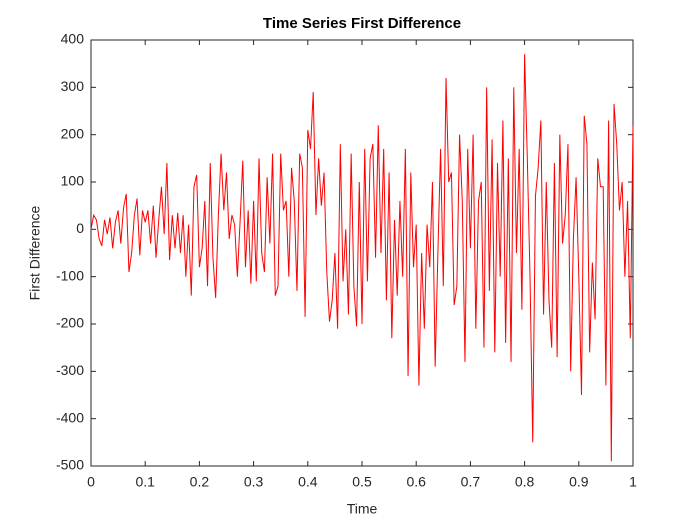 The image size is (700, 525). Describe the element at coordinates (416, 482) in the screenshot. I see `x-tick-label: 0.6` at that location.